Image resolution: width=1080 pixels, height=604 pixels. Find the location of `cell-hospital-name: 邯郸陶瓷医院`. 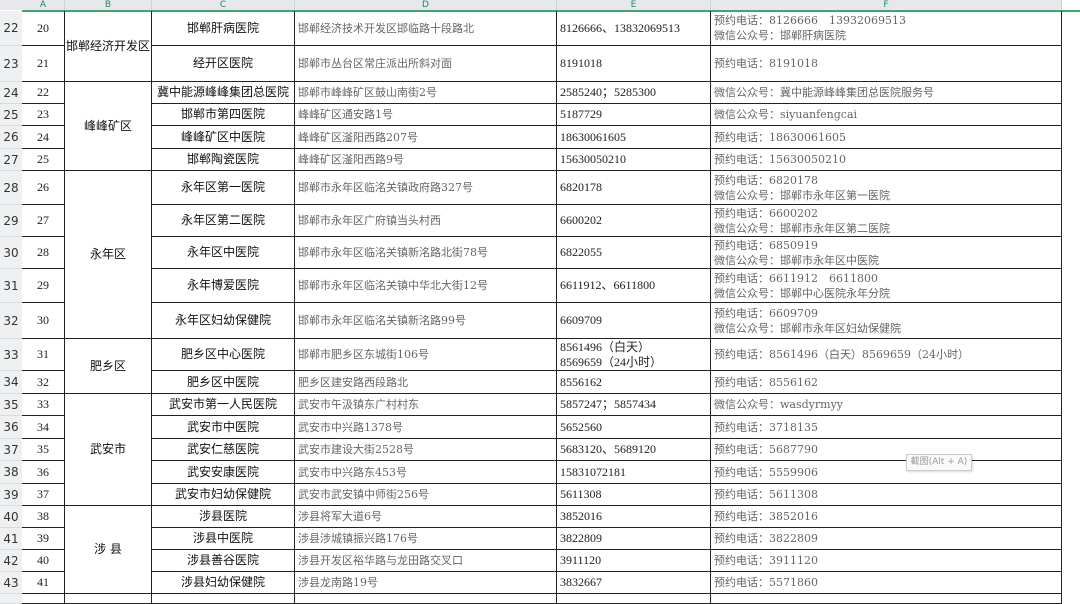

cell-hospital-name: 邯郸陶瓷医院 is located at coordinates (223, 160).